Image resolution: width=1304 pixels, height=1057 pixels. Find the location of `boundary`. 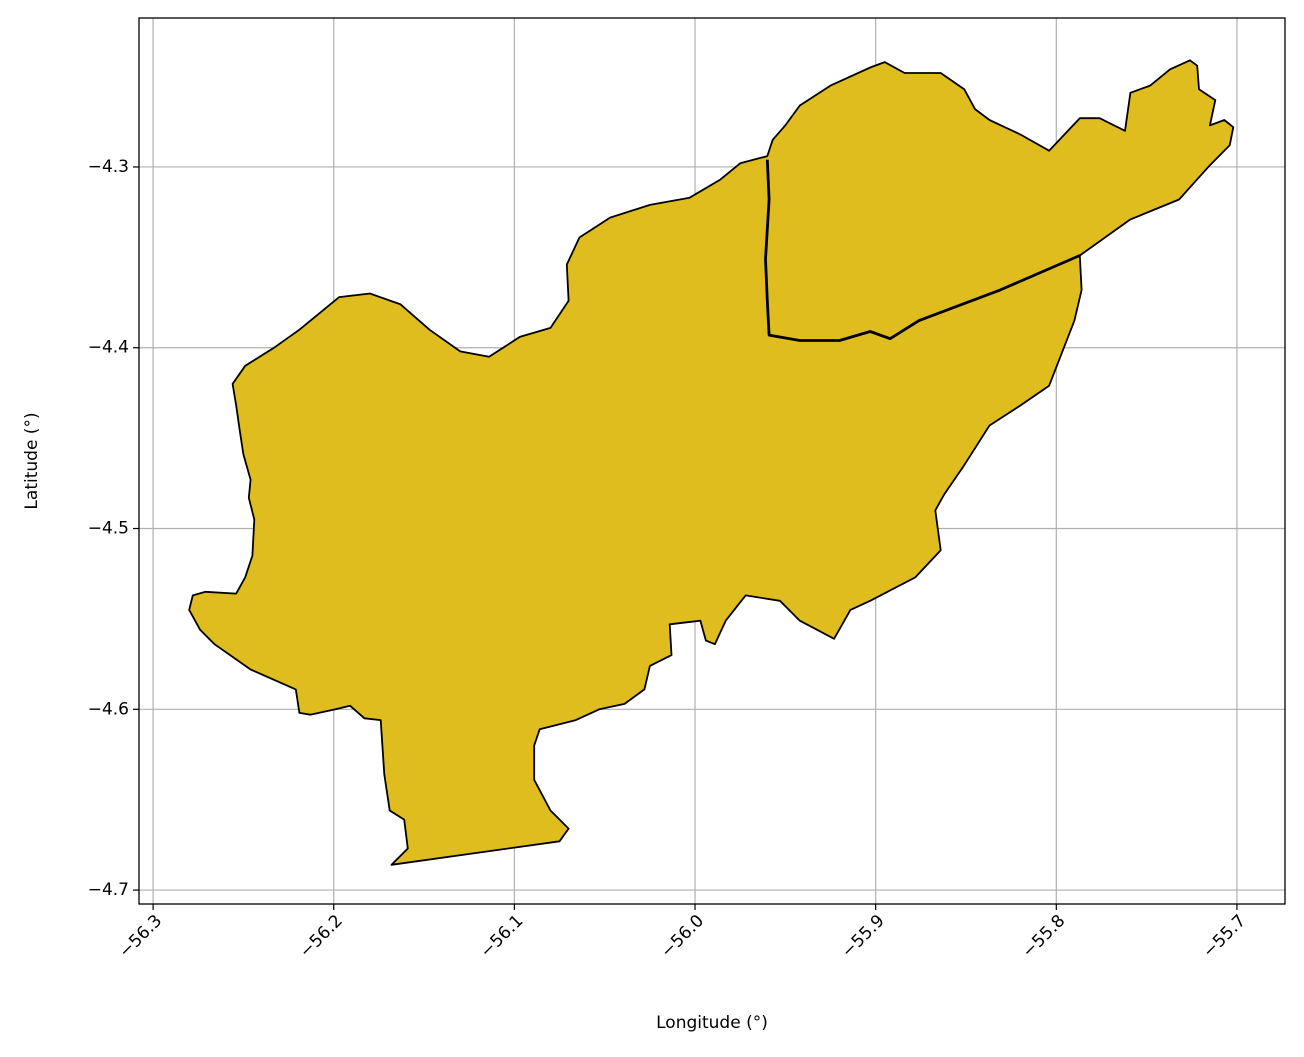

boundary is located at coordinates (922, 250).